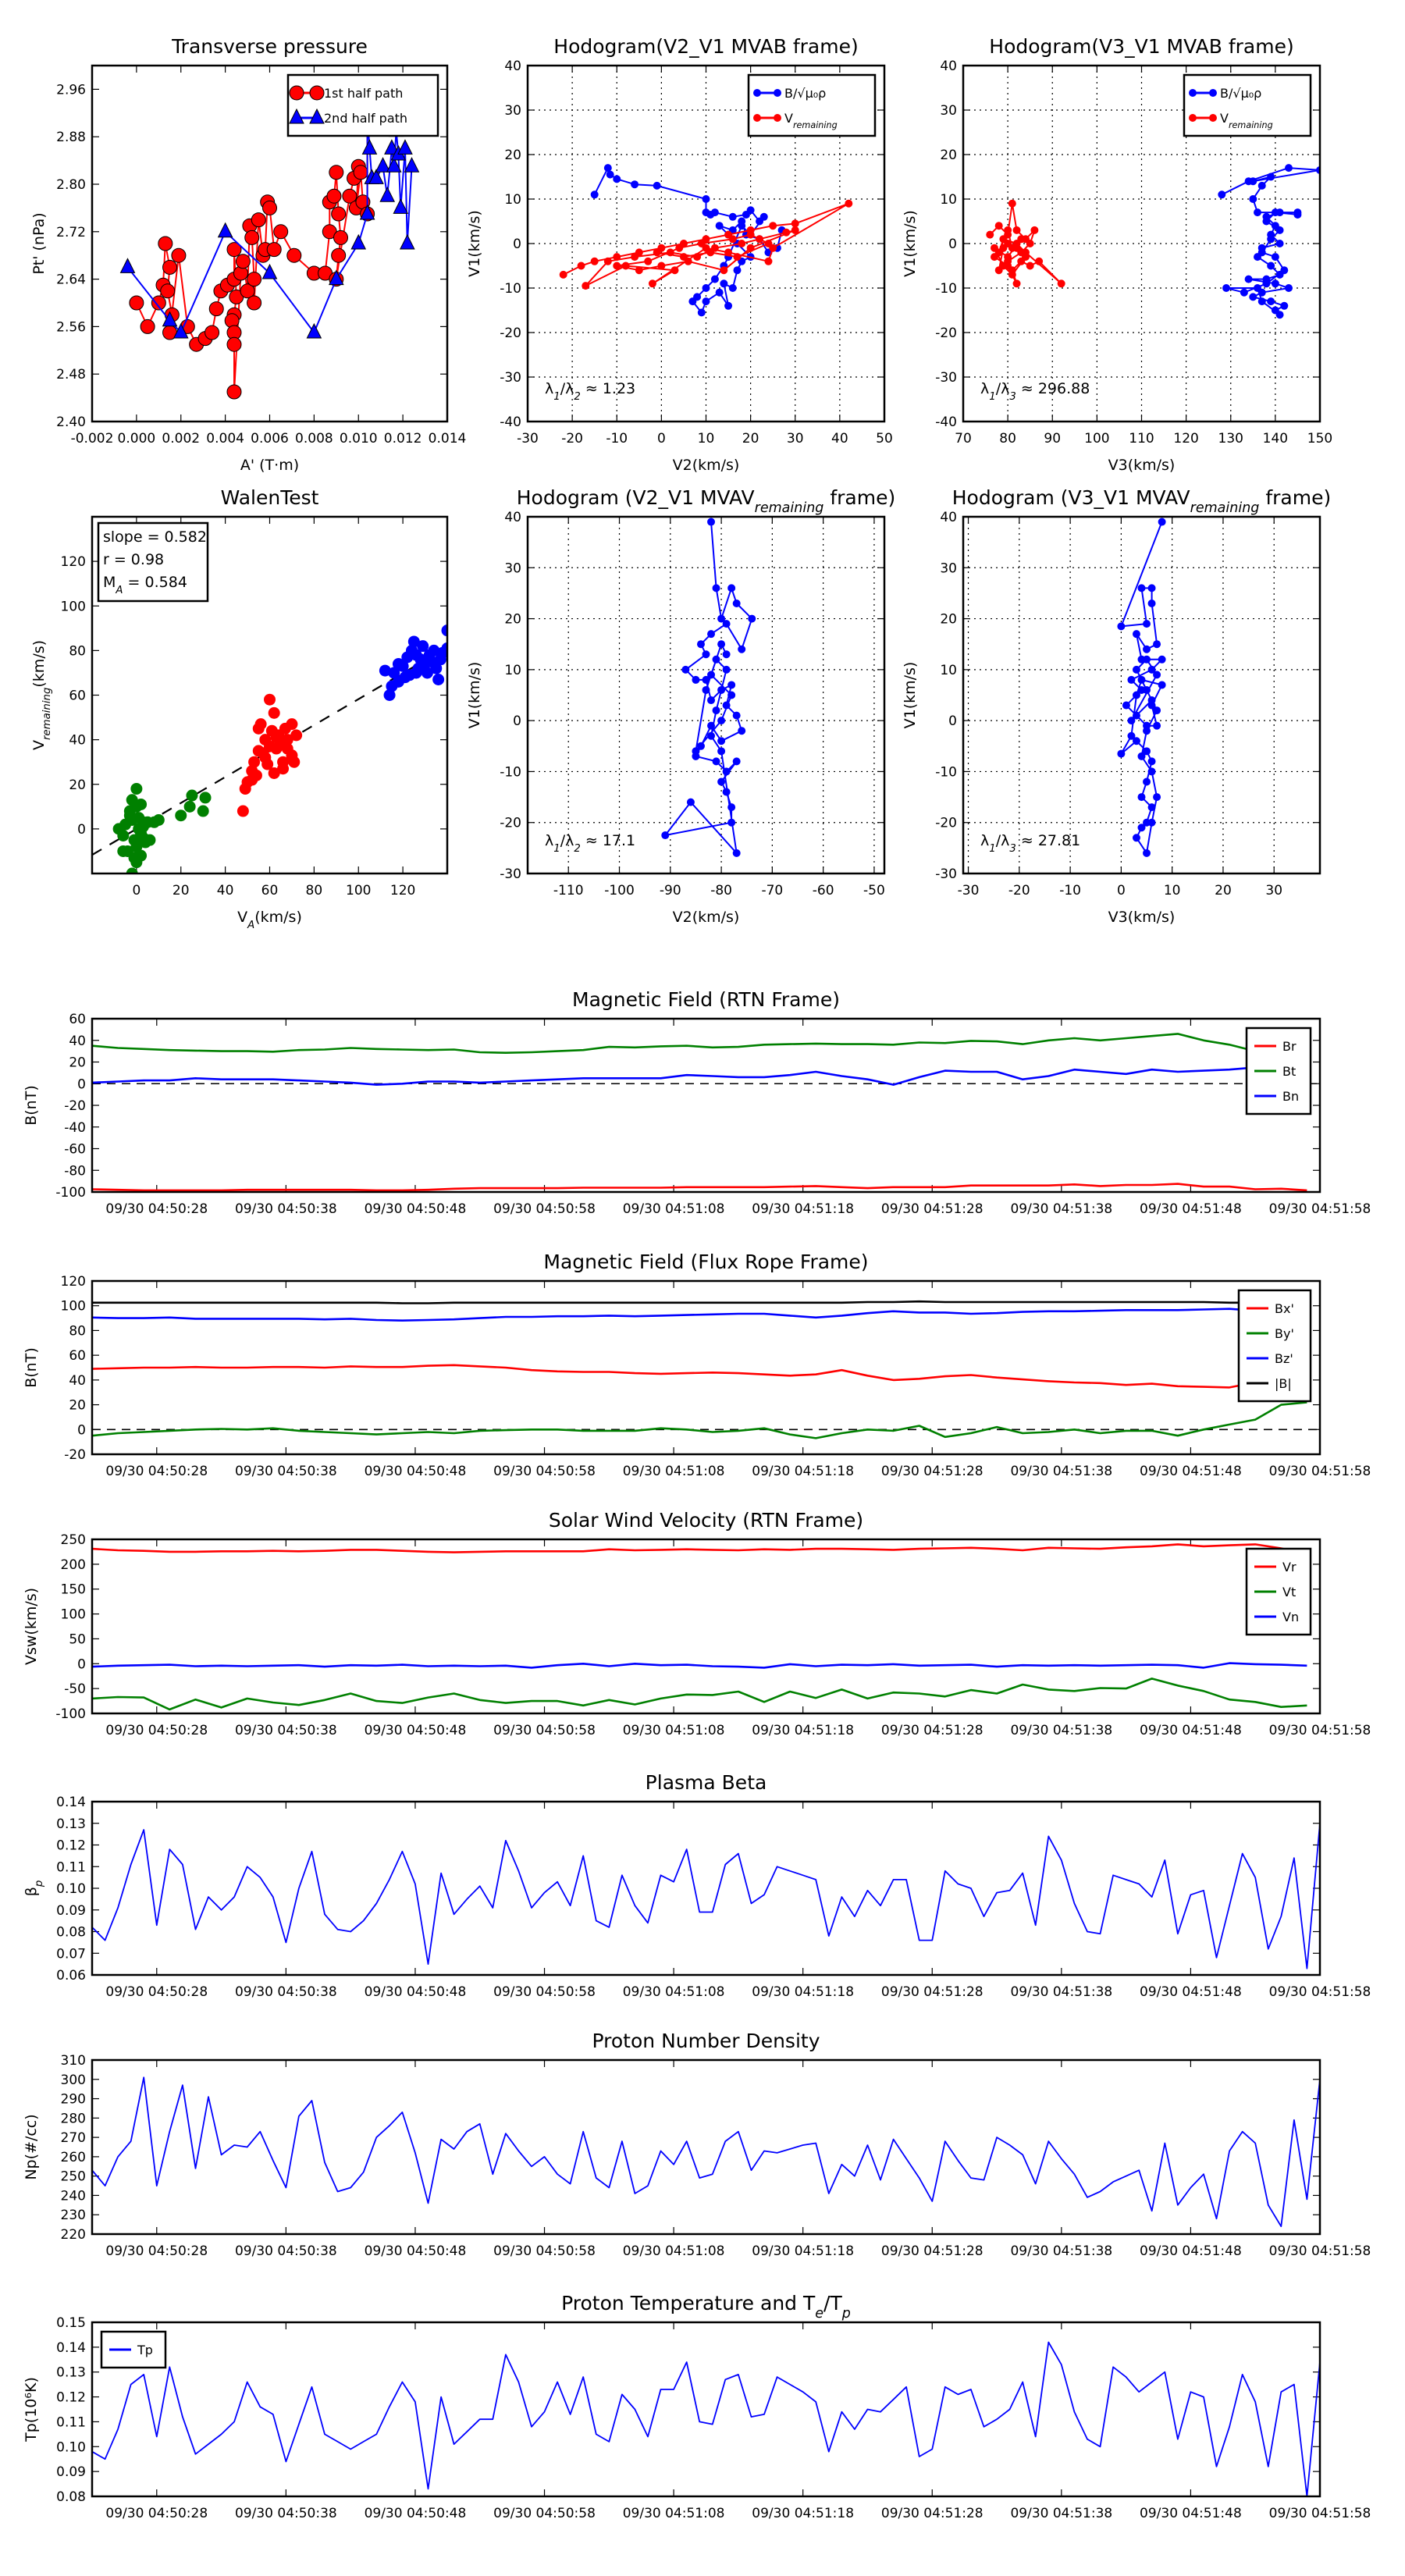  What do you see at coordinates (1295, 497) in the screenshot?
I see `chart-title-part: frame)` at bounding box center [1295, 497].